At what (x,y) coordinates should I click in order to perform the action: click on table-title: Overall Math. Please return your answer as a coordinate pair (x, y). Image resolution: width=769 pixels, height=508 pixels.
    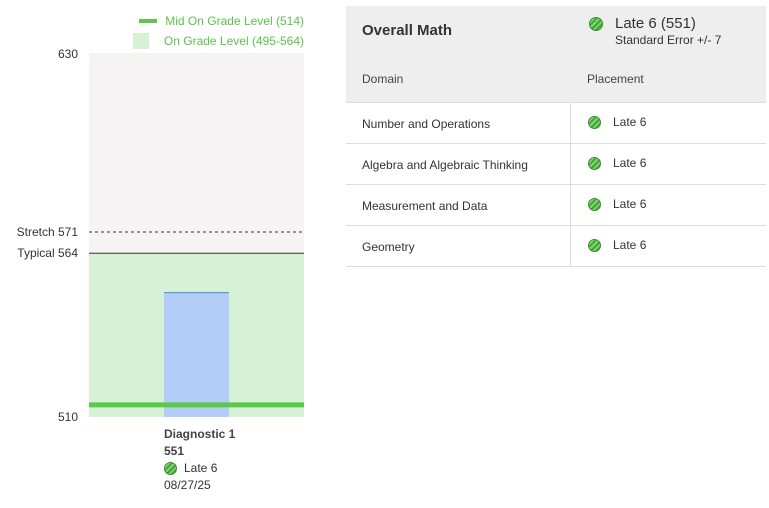
    Looking at the image, I should click on (407, 30).